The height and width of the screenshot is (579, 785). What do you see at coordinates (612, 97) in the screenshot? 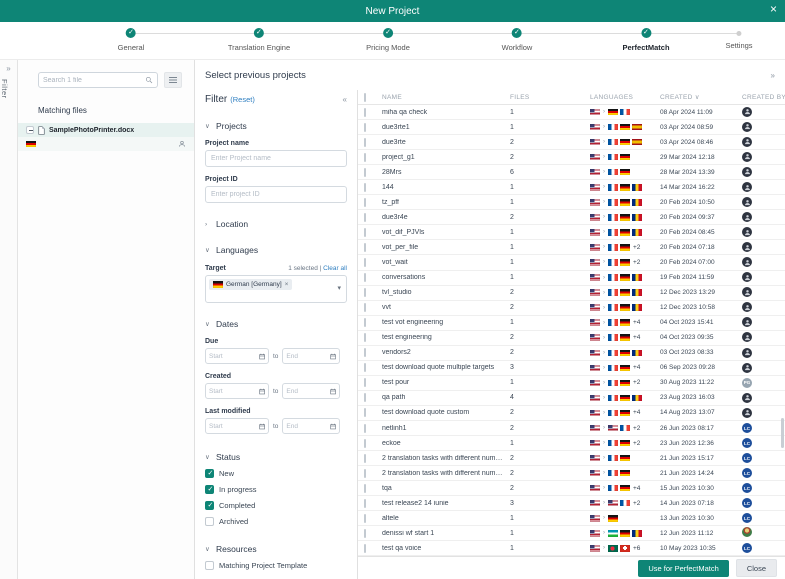
I see `column-header-languages: LANGUAGES` at bounding box center [612, 97].